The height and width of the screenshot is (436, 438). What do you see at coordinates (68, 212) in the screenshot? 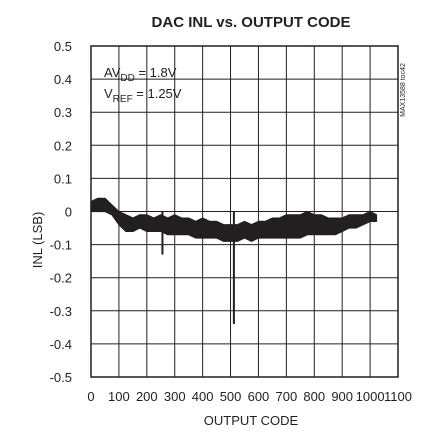
I see `y-tick-label: 0` at bounding box center [68, 212].